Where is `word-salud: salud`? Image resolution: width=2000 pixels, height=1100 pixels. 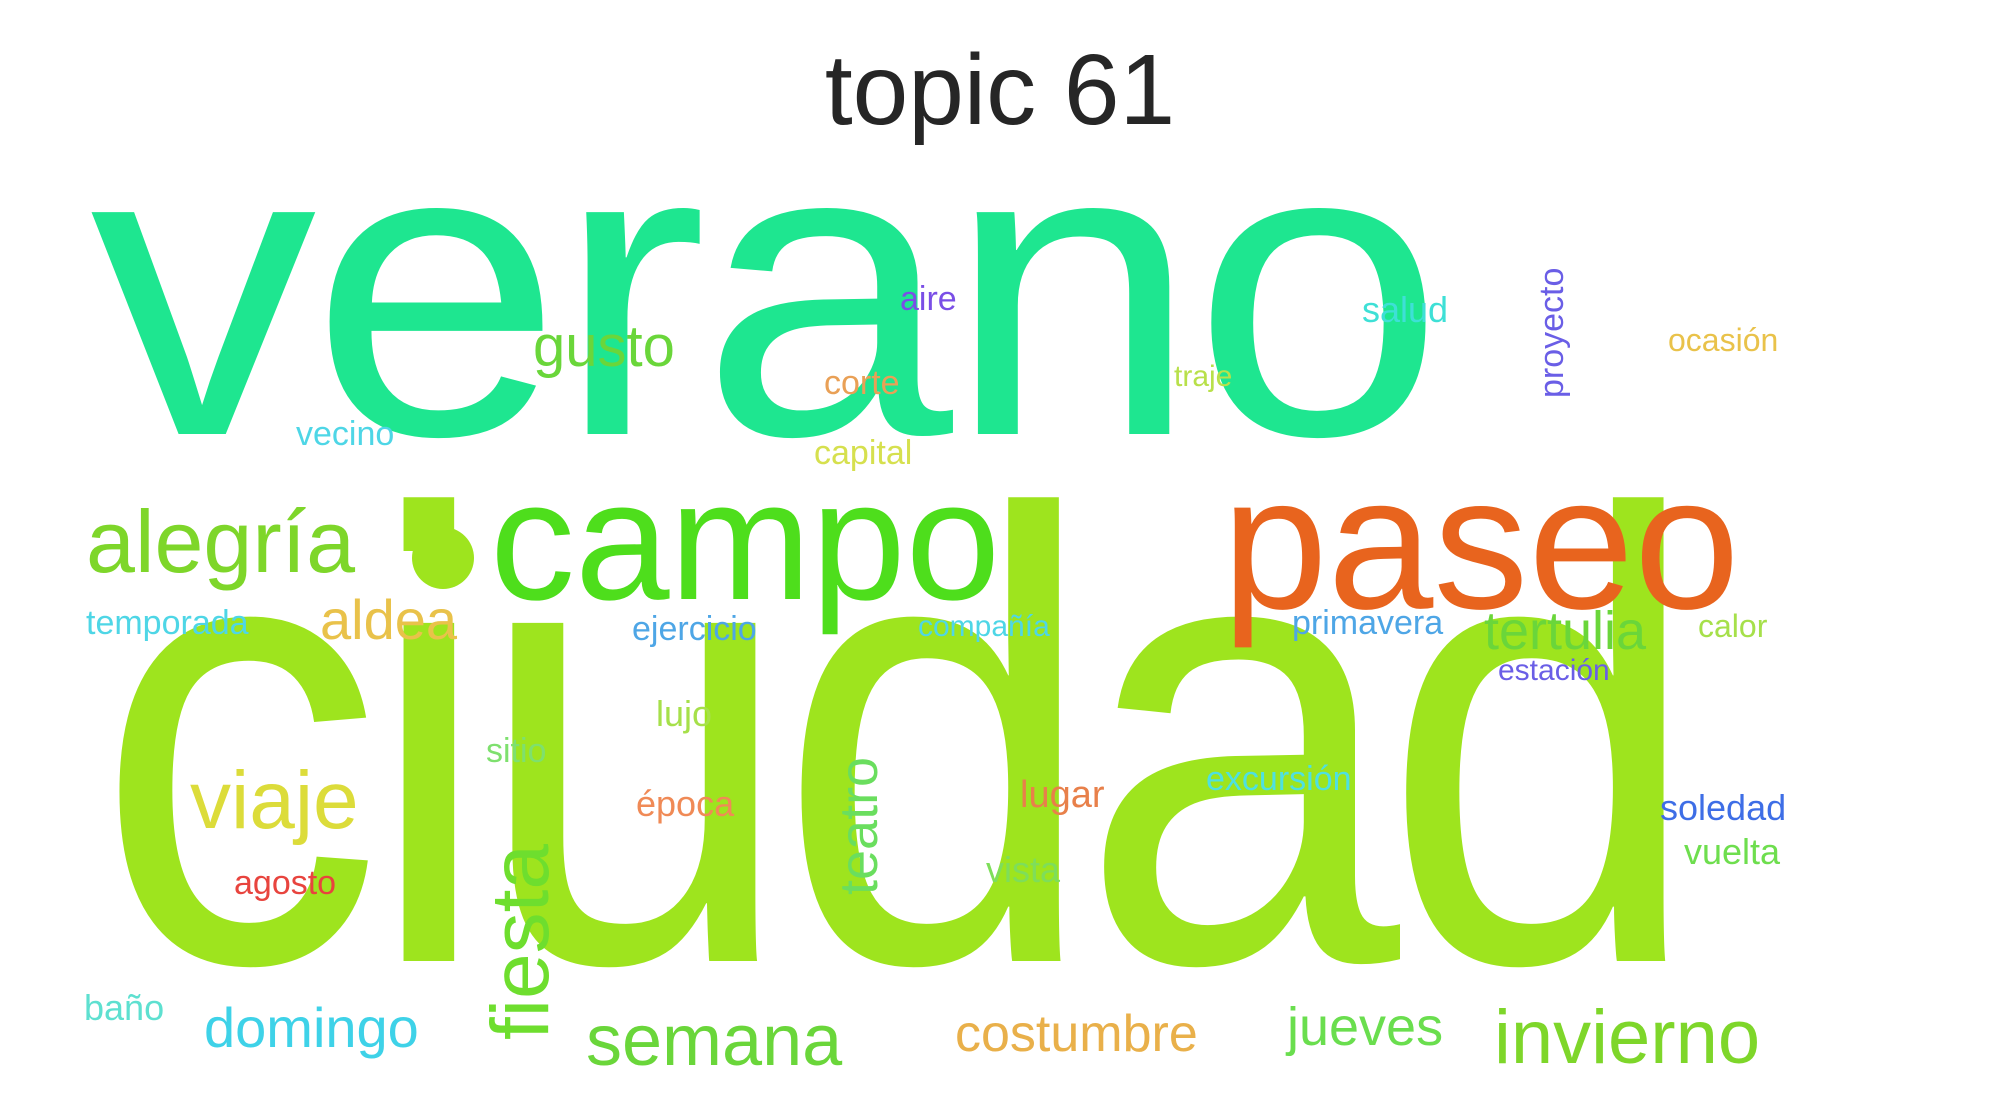
word-salud: salud is located at coordinates (1405, 309).